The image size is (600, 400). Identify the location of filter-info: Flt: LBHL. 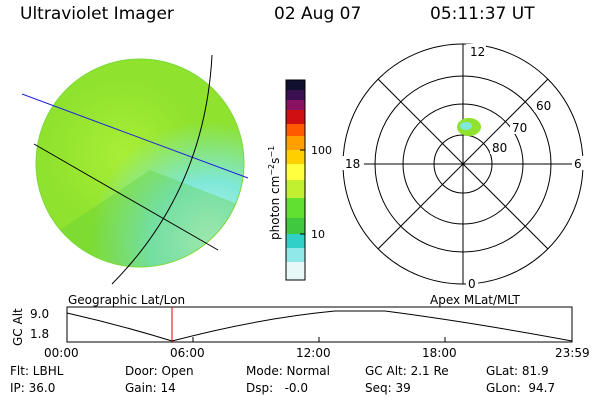
(37, 371).